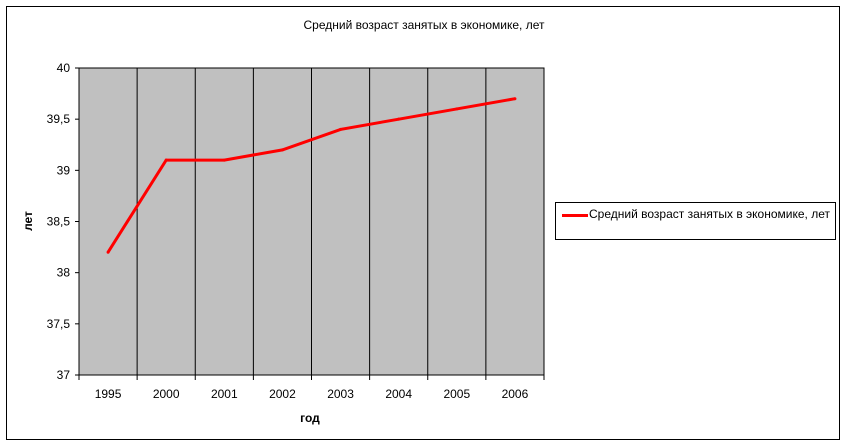  I want to click on x-axis: 1995 2000 2001 2002 2003 2004 2005 2006, so click(311, 388).